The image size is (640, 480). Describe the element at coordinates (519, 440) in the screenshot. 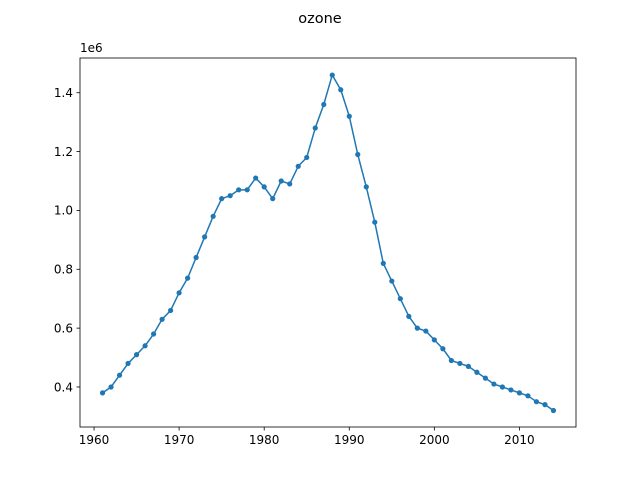

I see `x-tick-label: 2010` at that location.